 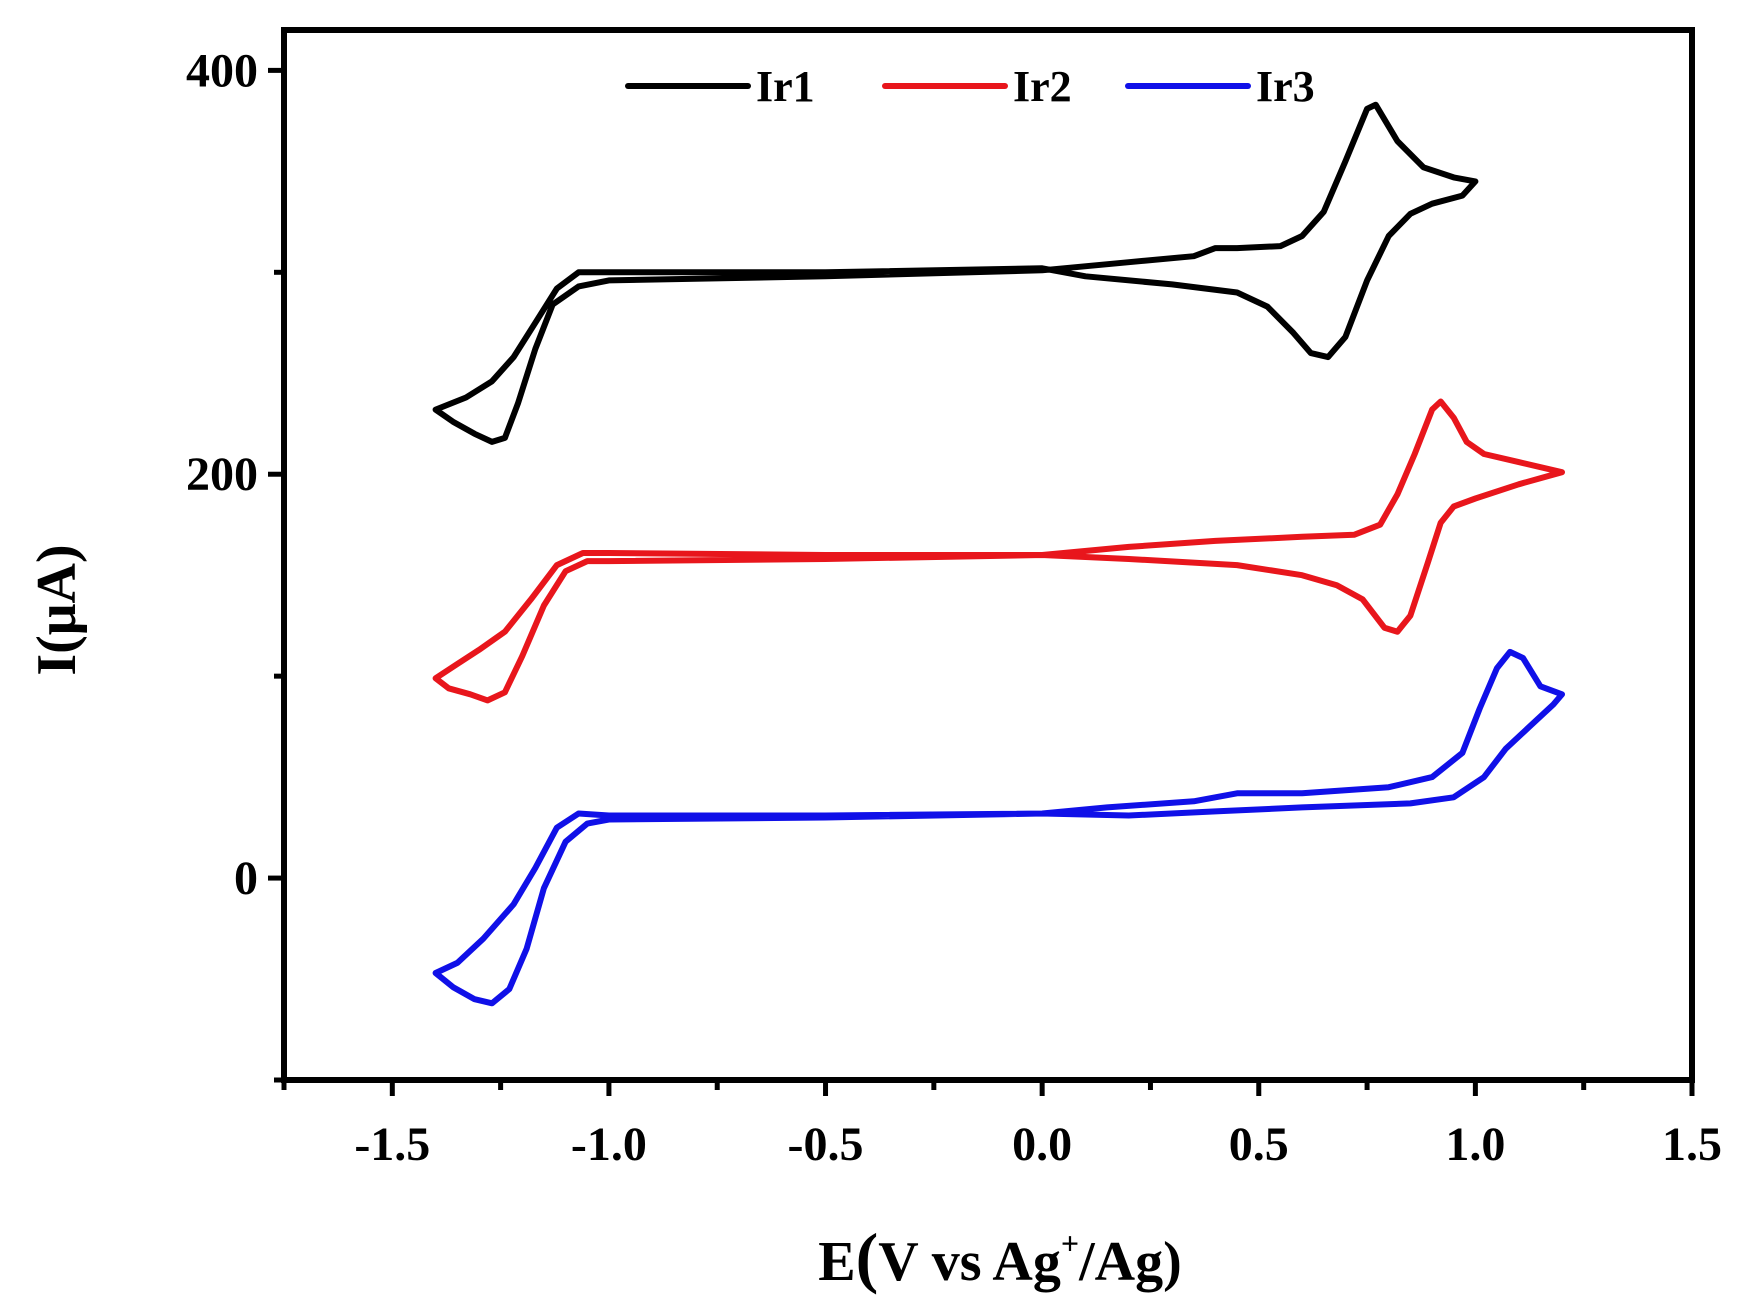 What do you see at coordinates (785, 86) in the screenshot?
I see `legend-label-ir1: Ir1` at bounding box center [785, 86].